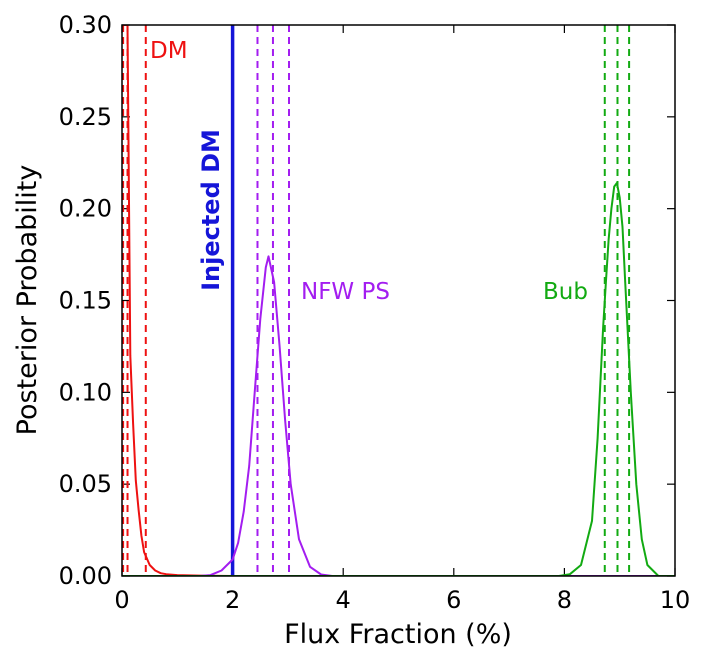 The image size is (706, 662). I want to click on dm-label: DM, so click(169, 51).